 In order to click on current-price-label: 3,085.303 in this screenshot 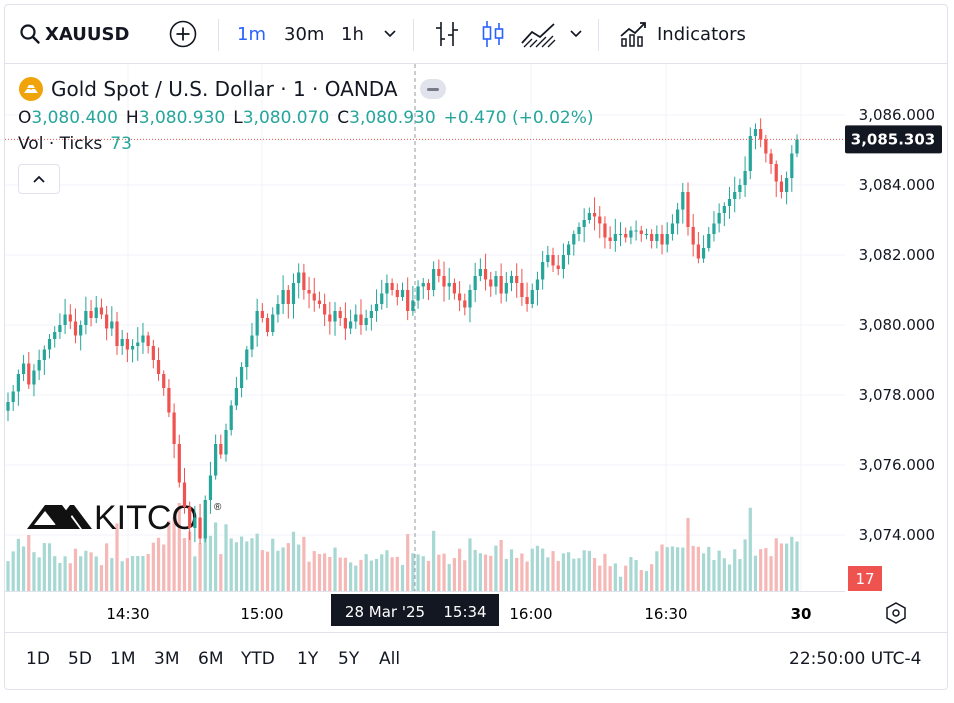, I will do `click(893, 139)`.